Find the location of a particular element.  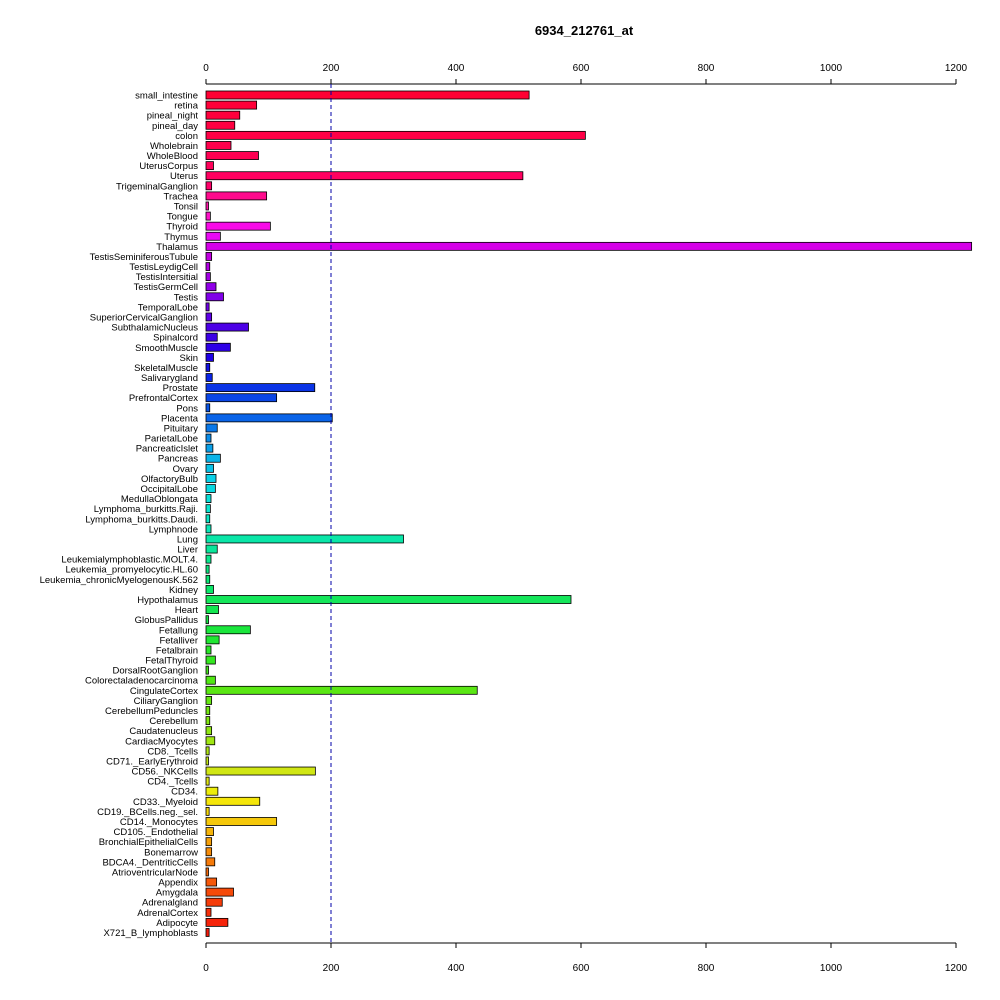

category-label: Heart is located at coordinates (187, 610).